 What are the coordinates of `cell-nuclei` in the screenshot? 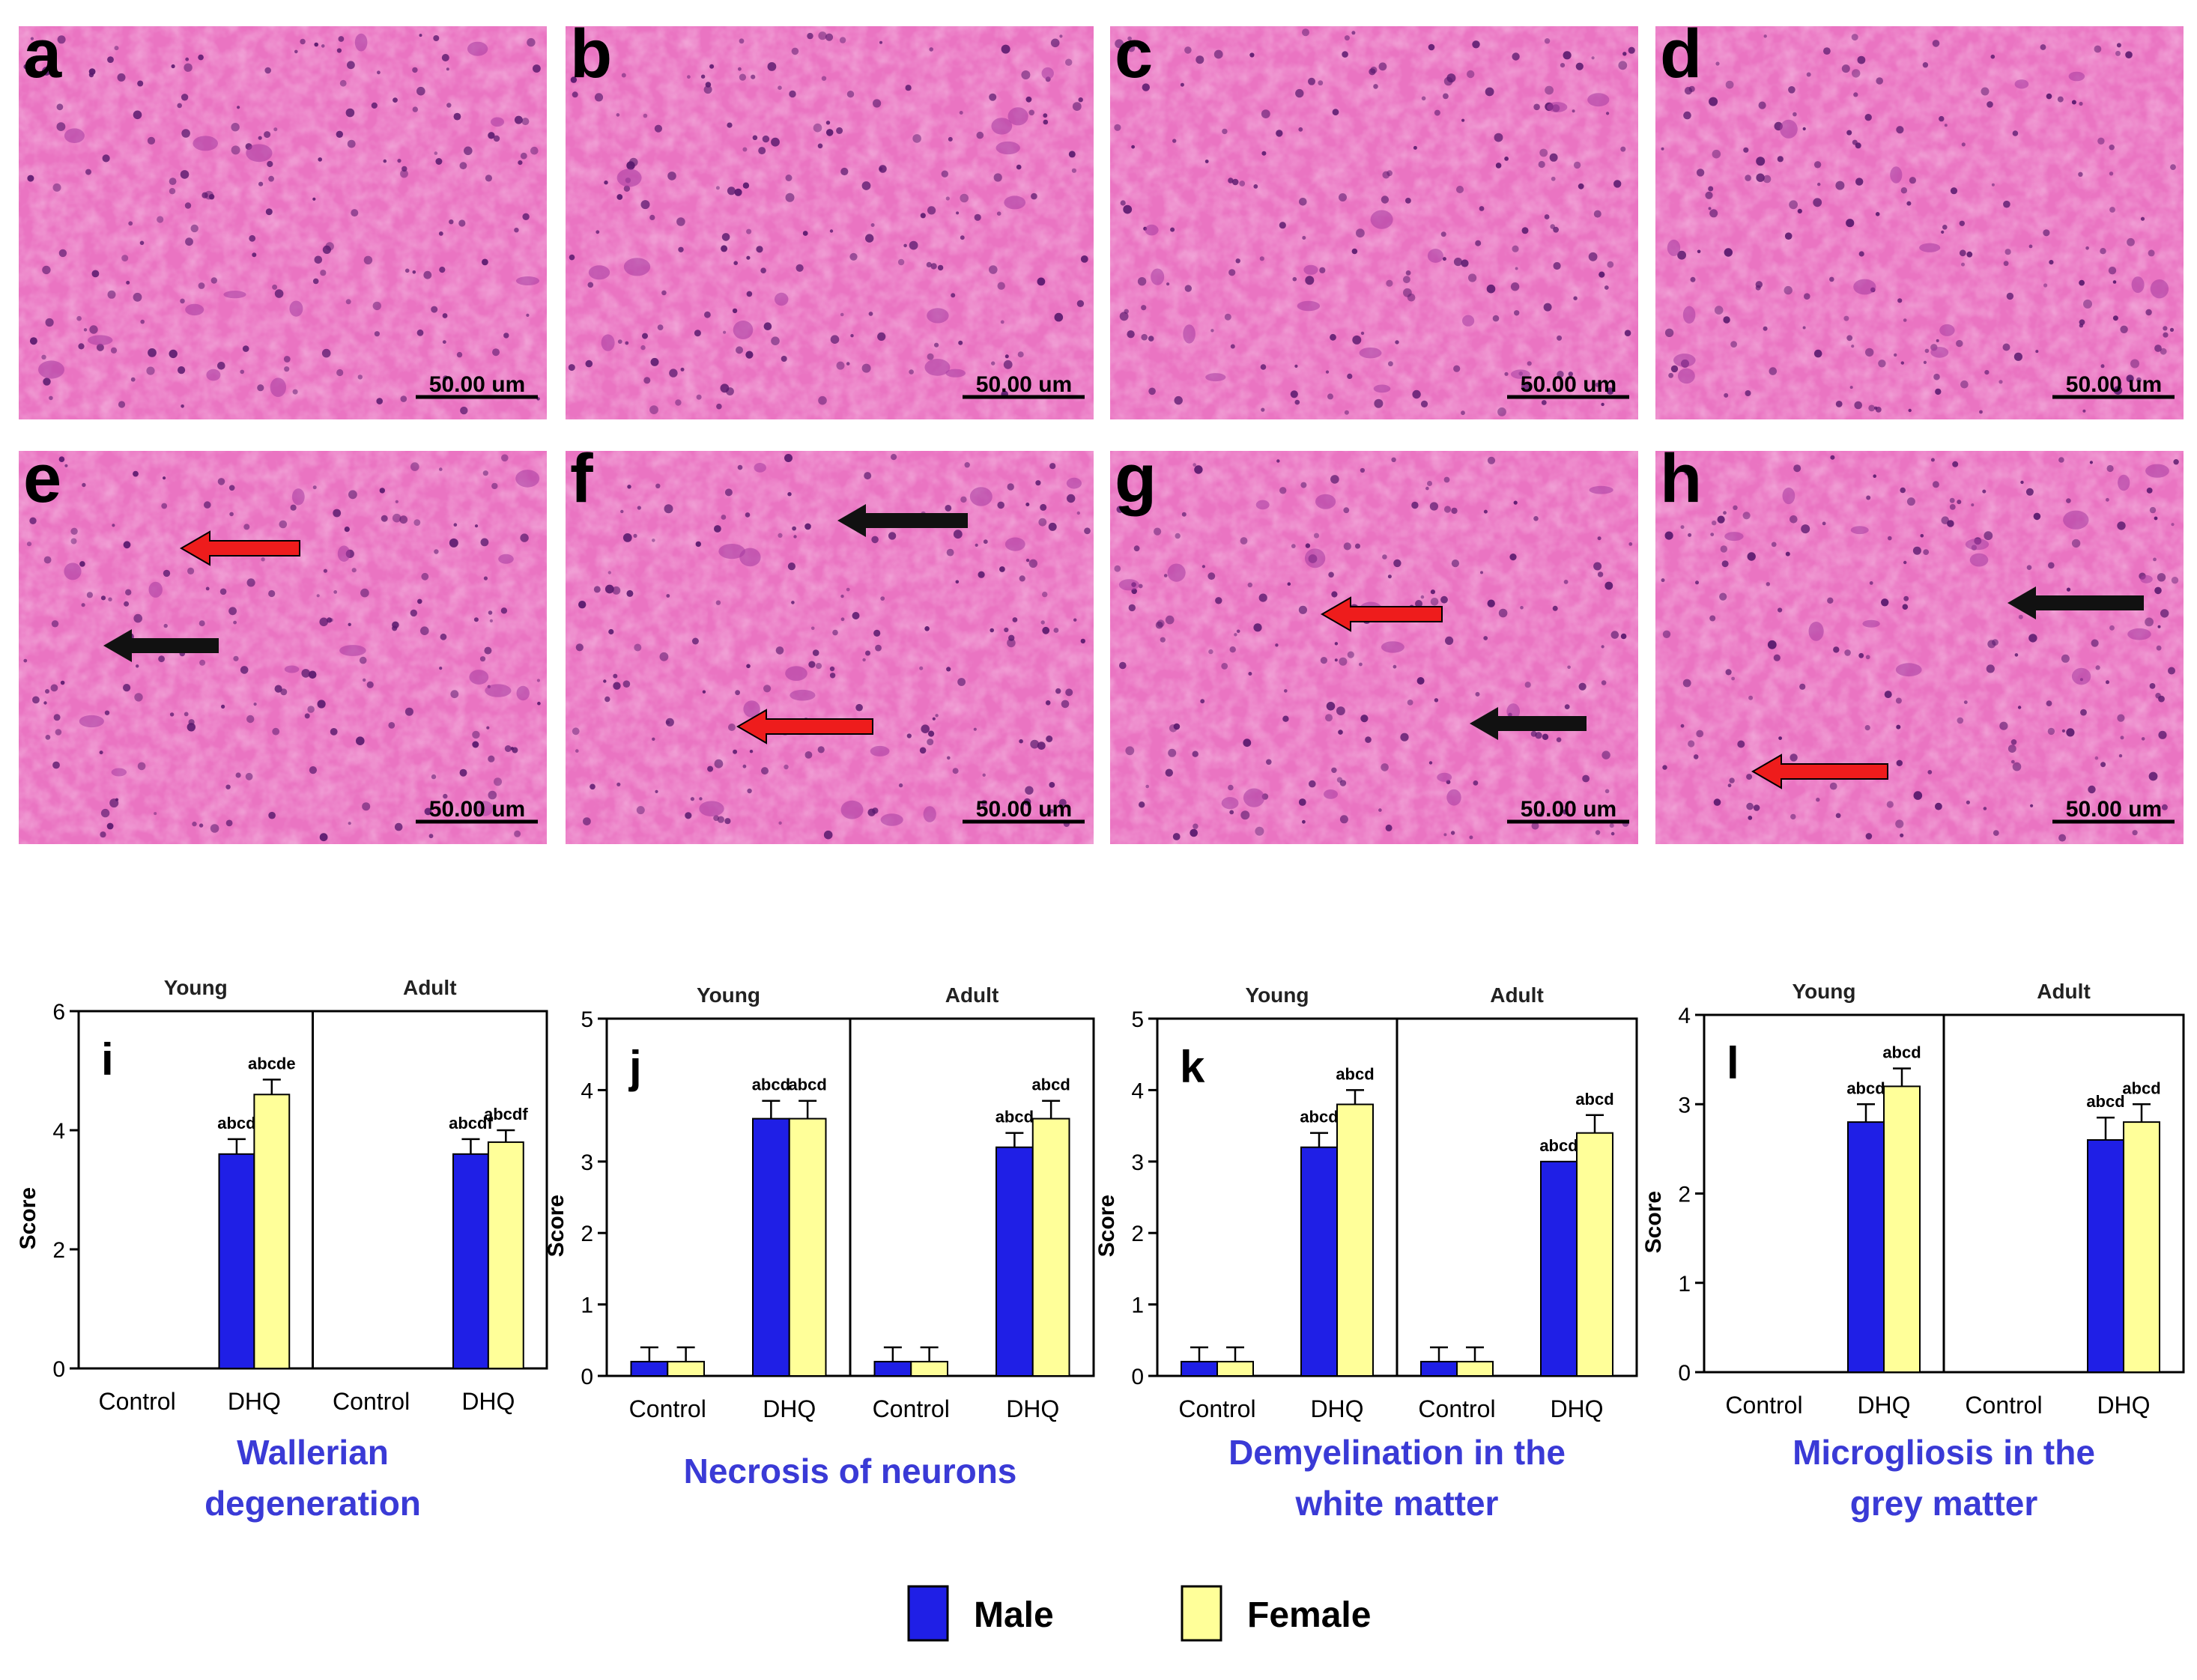 It's located at (1920, 648).